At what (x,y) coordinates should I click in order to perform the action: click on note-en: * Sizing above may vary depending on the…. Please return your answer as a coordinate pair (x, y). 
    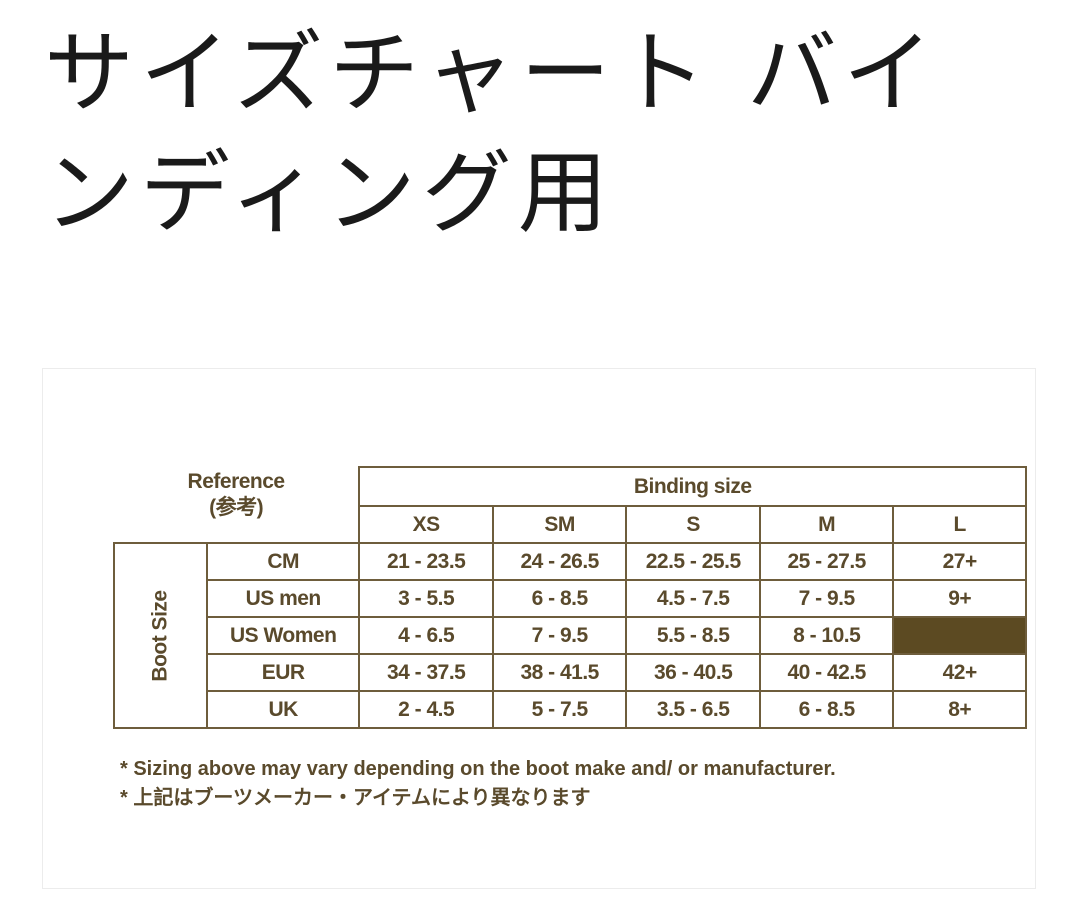
    Looking at the image, I should click on (478, 769).